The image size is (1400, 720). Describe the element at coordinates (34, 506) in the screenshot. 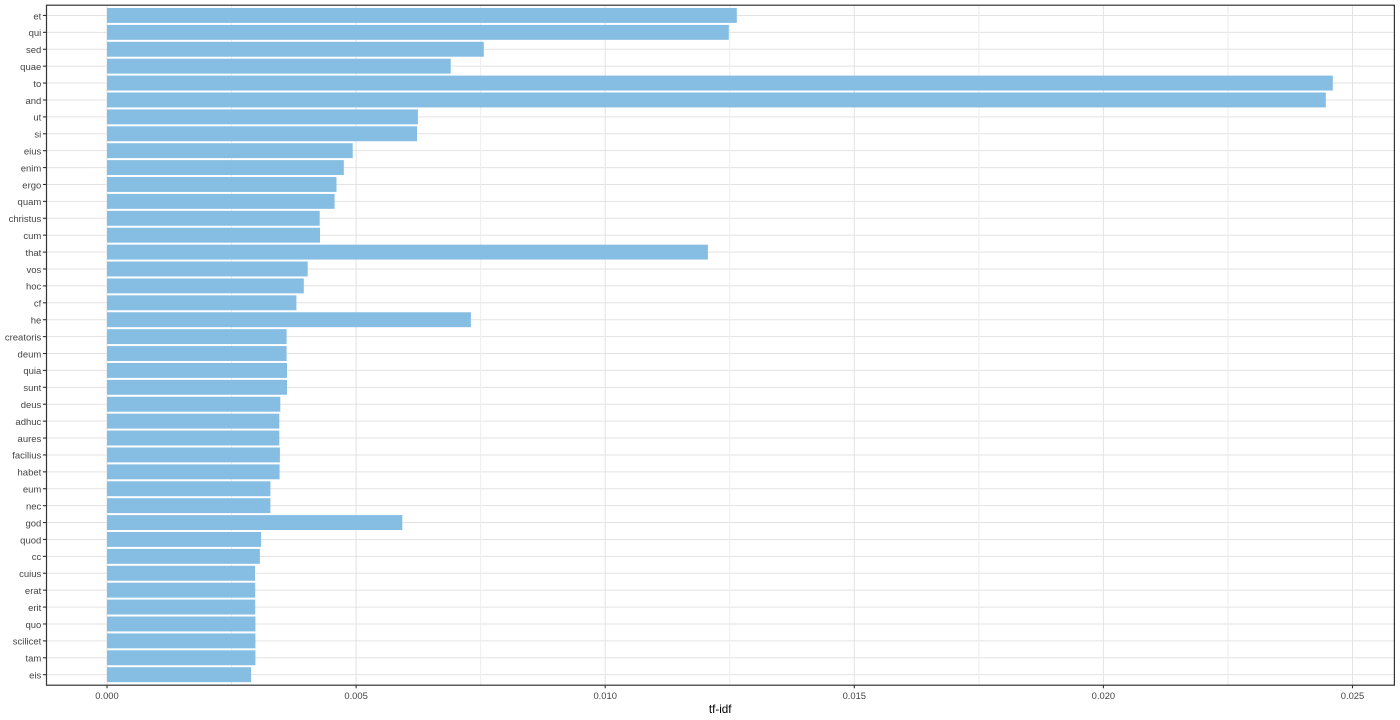

I see `svg-text: nec` at that location.